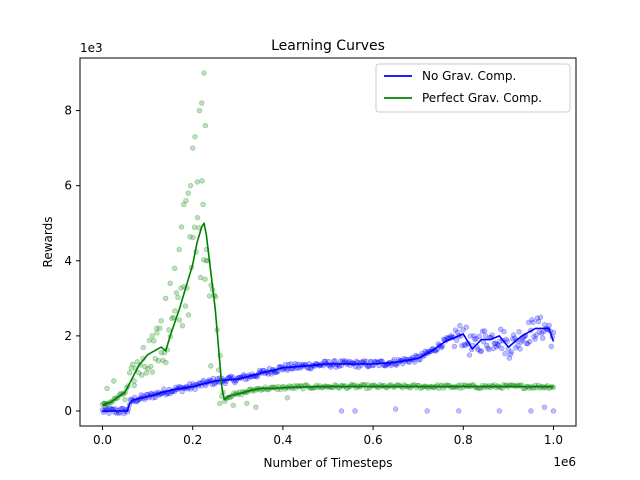  What do you see at coordinates (328, 463) in the screenshot?
I see `x-axis-label: Number of Timesteps` at bounding box center [328, 463].